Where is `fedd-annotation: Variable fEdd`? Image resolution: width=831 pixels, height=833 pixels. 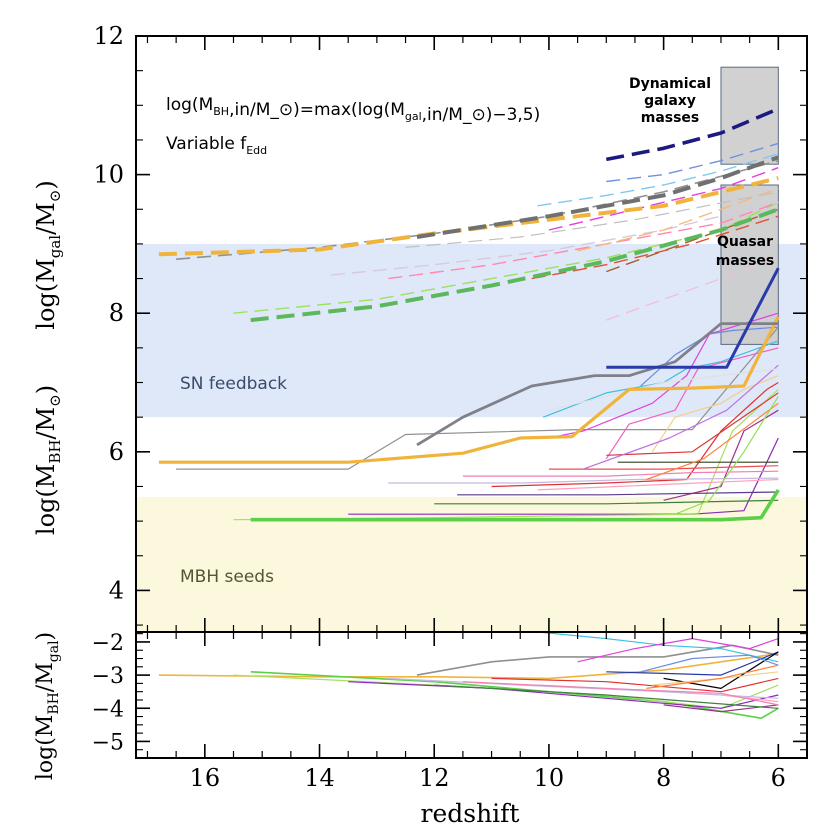 fedd-annotation: Variable fEdd is located at coordinates (216, 145).